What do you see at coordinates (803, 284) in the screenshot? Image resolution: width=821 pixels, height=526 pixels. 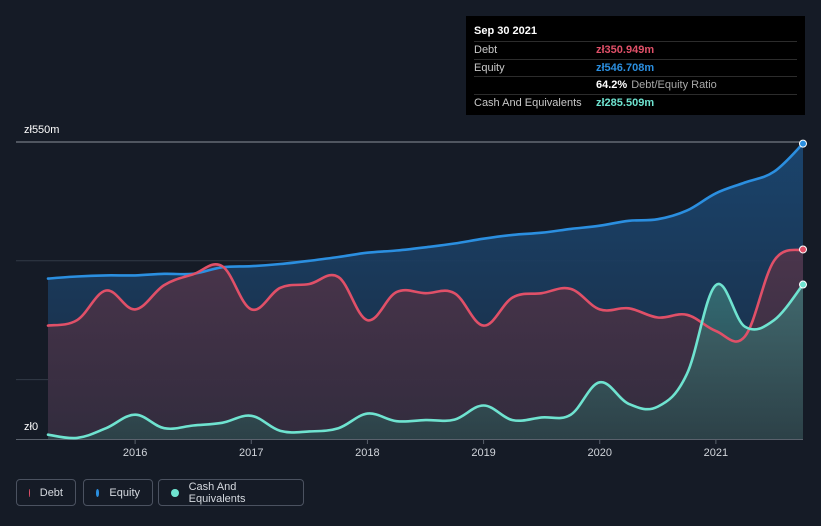 I see `cash-end-point` at bounding box center [803, 284].